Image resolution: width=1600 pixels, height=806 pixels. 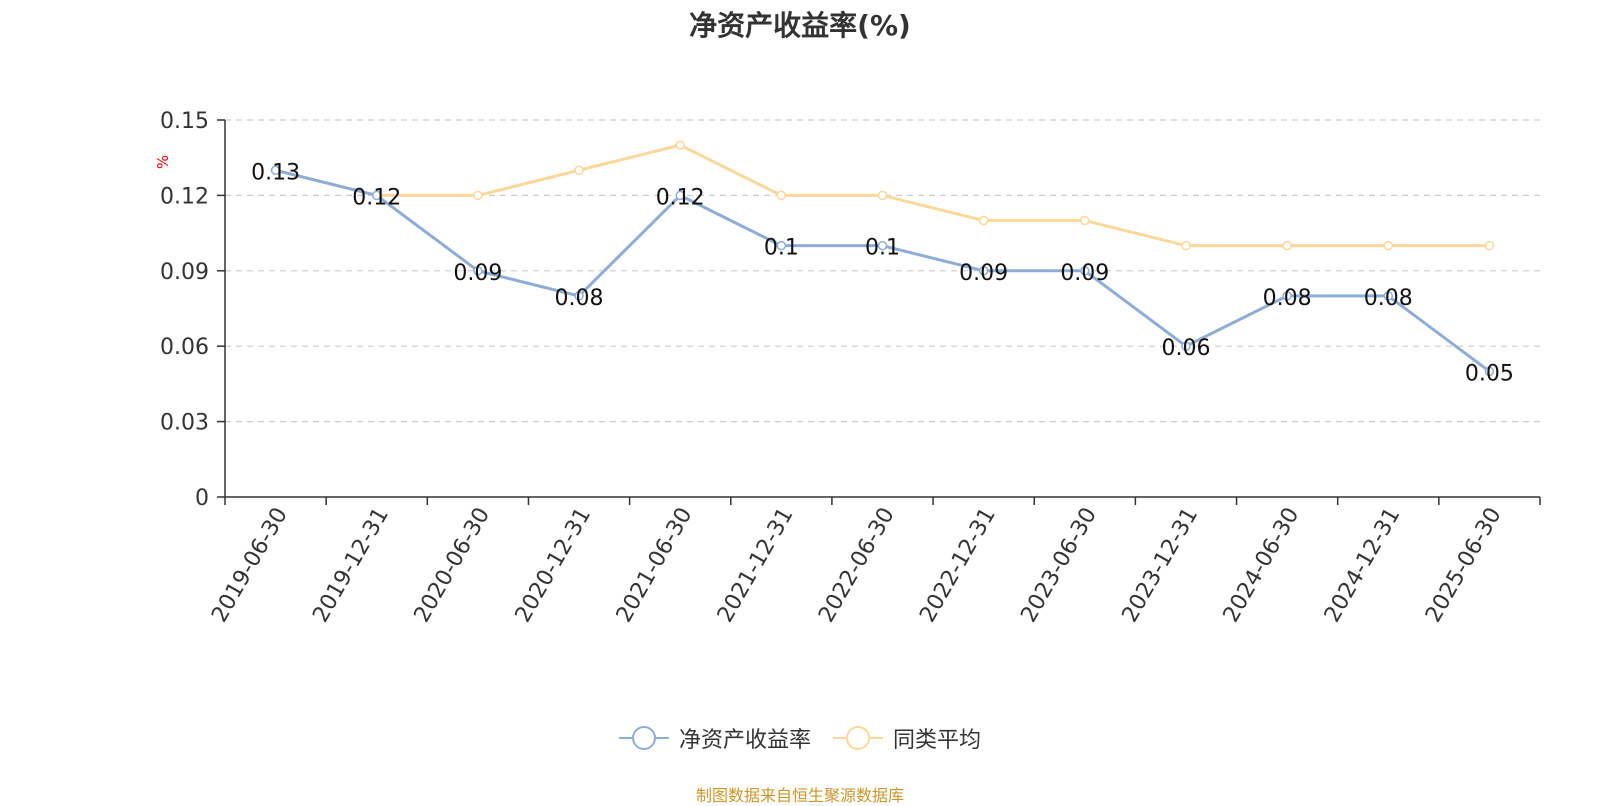 What do you see at coordinates (799, 795) in the screenshot?
I see `source-footer: 制图数据来自恒生聚源数据库` at bounding box center [799, 795].